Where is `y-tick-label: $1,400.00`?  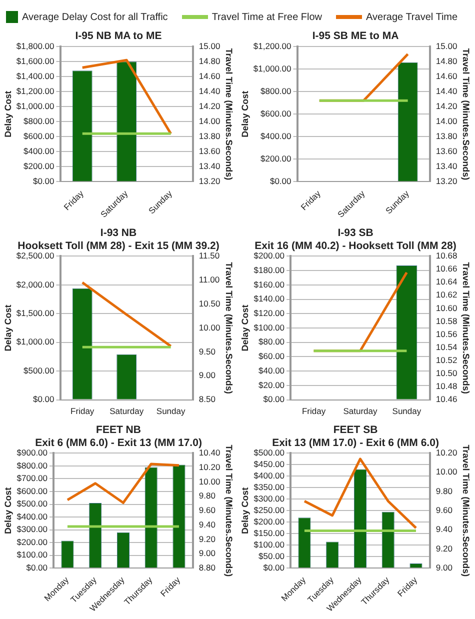 y-tick-label: $1,400.00 is located at coordinates (35, 75).